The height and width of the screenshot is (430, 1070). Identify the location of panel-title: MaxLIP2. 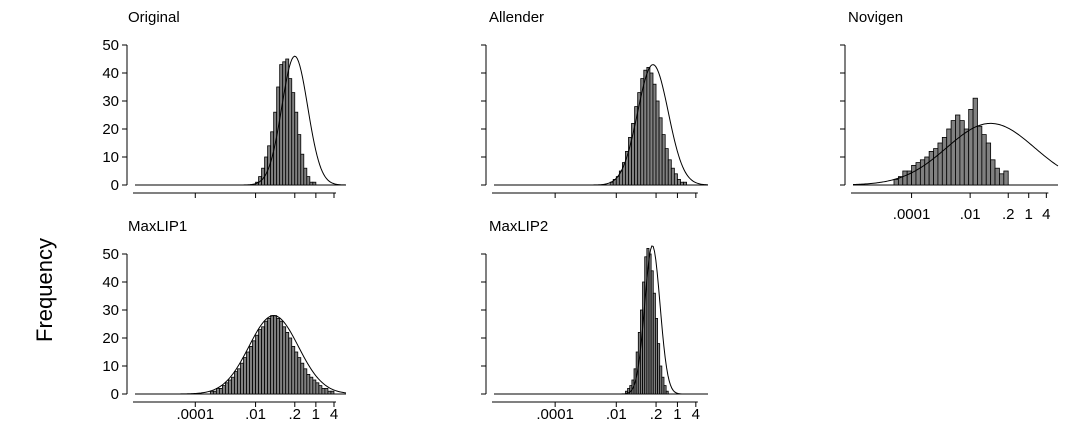
(518, 226).